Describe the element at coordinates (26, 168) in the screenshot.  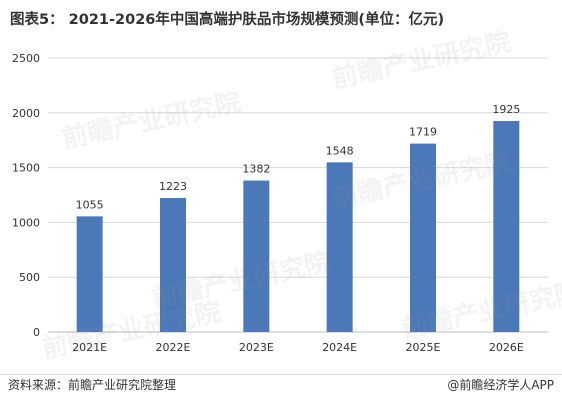
I see `y-tick-label: 1500` at that location.